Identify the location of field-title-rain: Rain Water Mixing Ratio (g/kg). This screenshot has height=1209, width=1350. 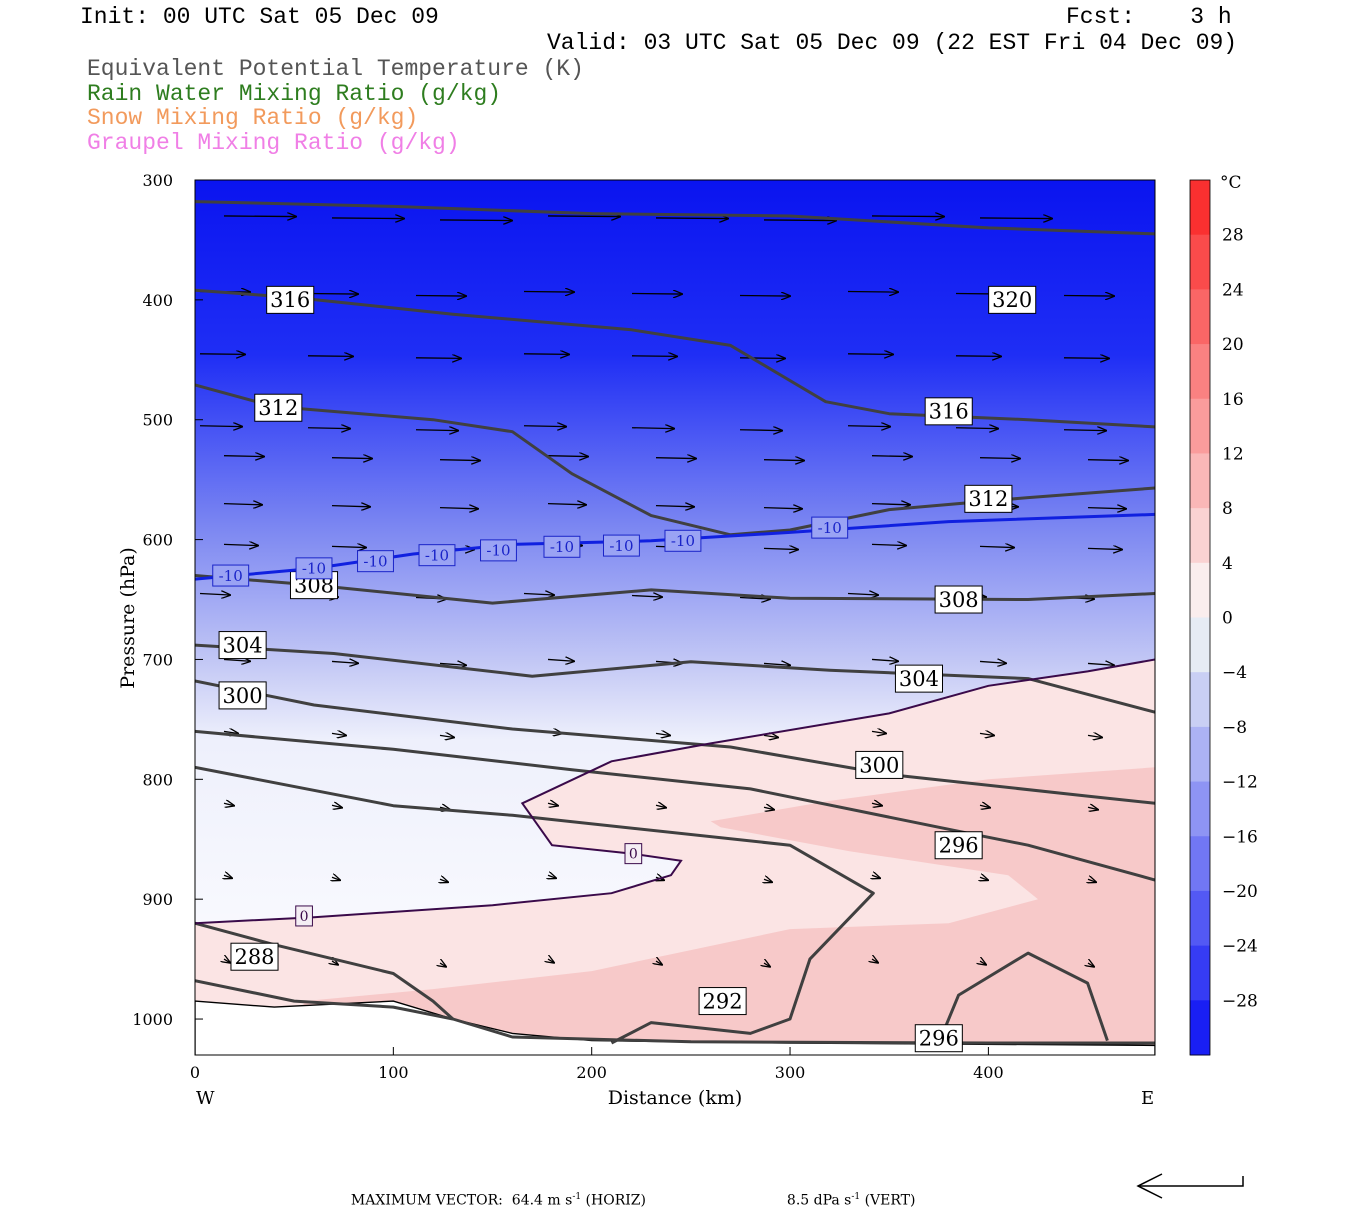
(294, 94).